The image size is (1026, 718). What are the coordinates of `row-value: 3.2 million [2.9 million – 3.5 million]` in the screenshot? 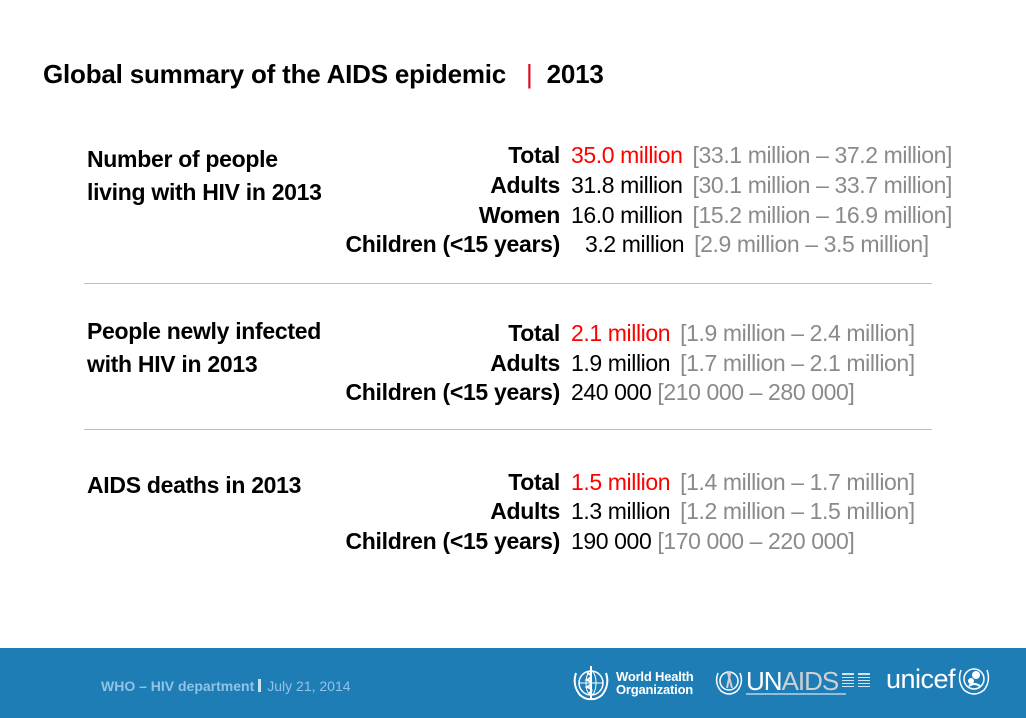 It's located at (757, 244).